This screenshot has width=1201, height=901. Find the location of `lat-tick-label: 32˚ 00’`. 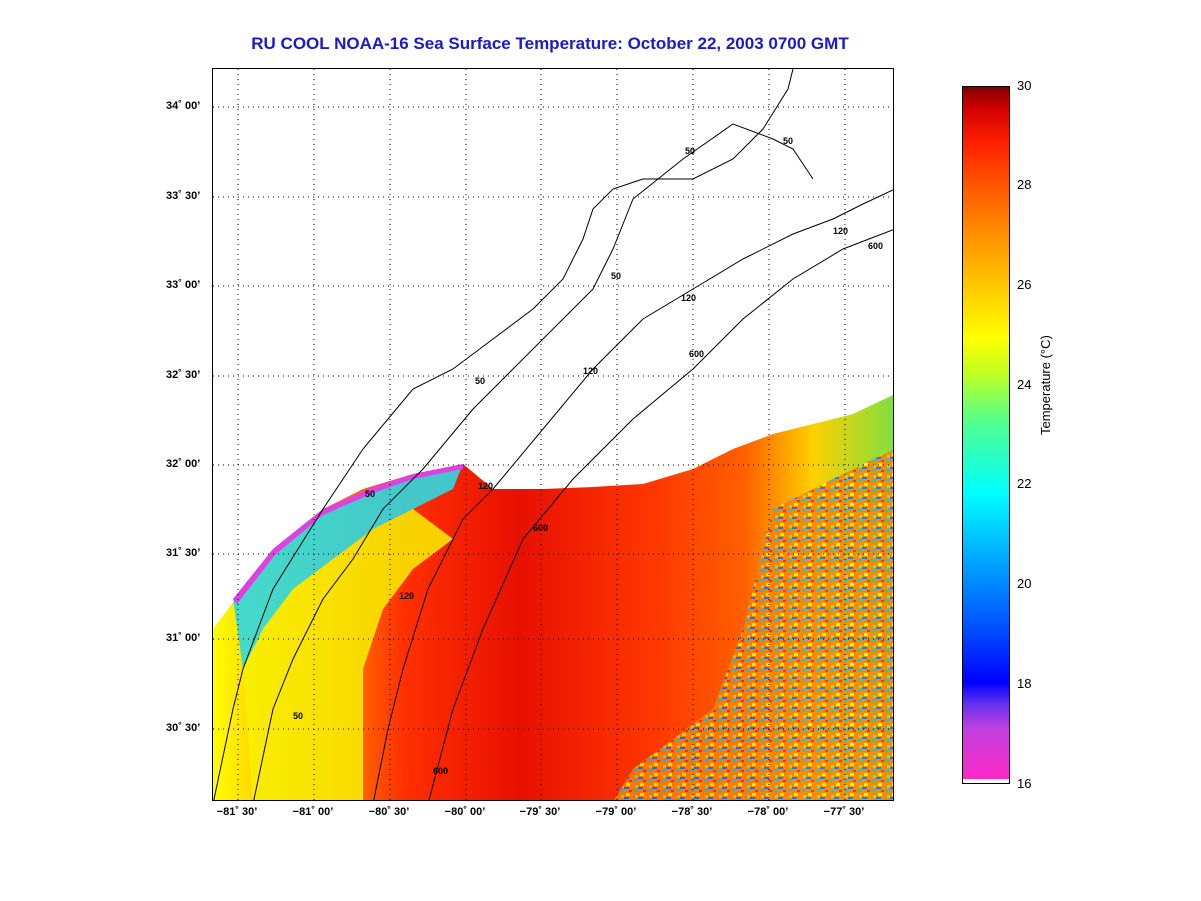

lat-tick-label: 32˚ 00’ is located at coordinates (183, 464).